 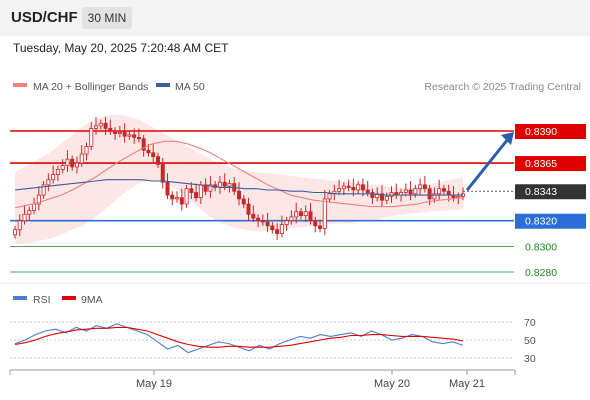 What do you see at coordinates (107, 18) in the screenshot?
I see `timeframe-button: 30 MIN` at bounding box center [107, 18].